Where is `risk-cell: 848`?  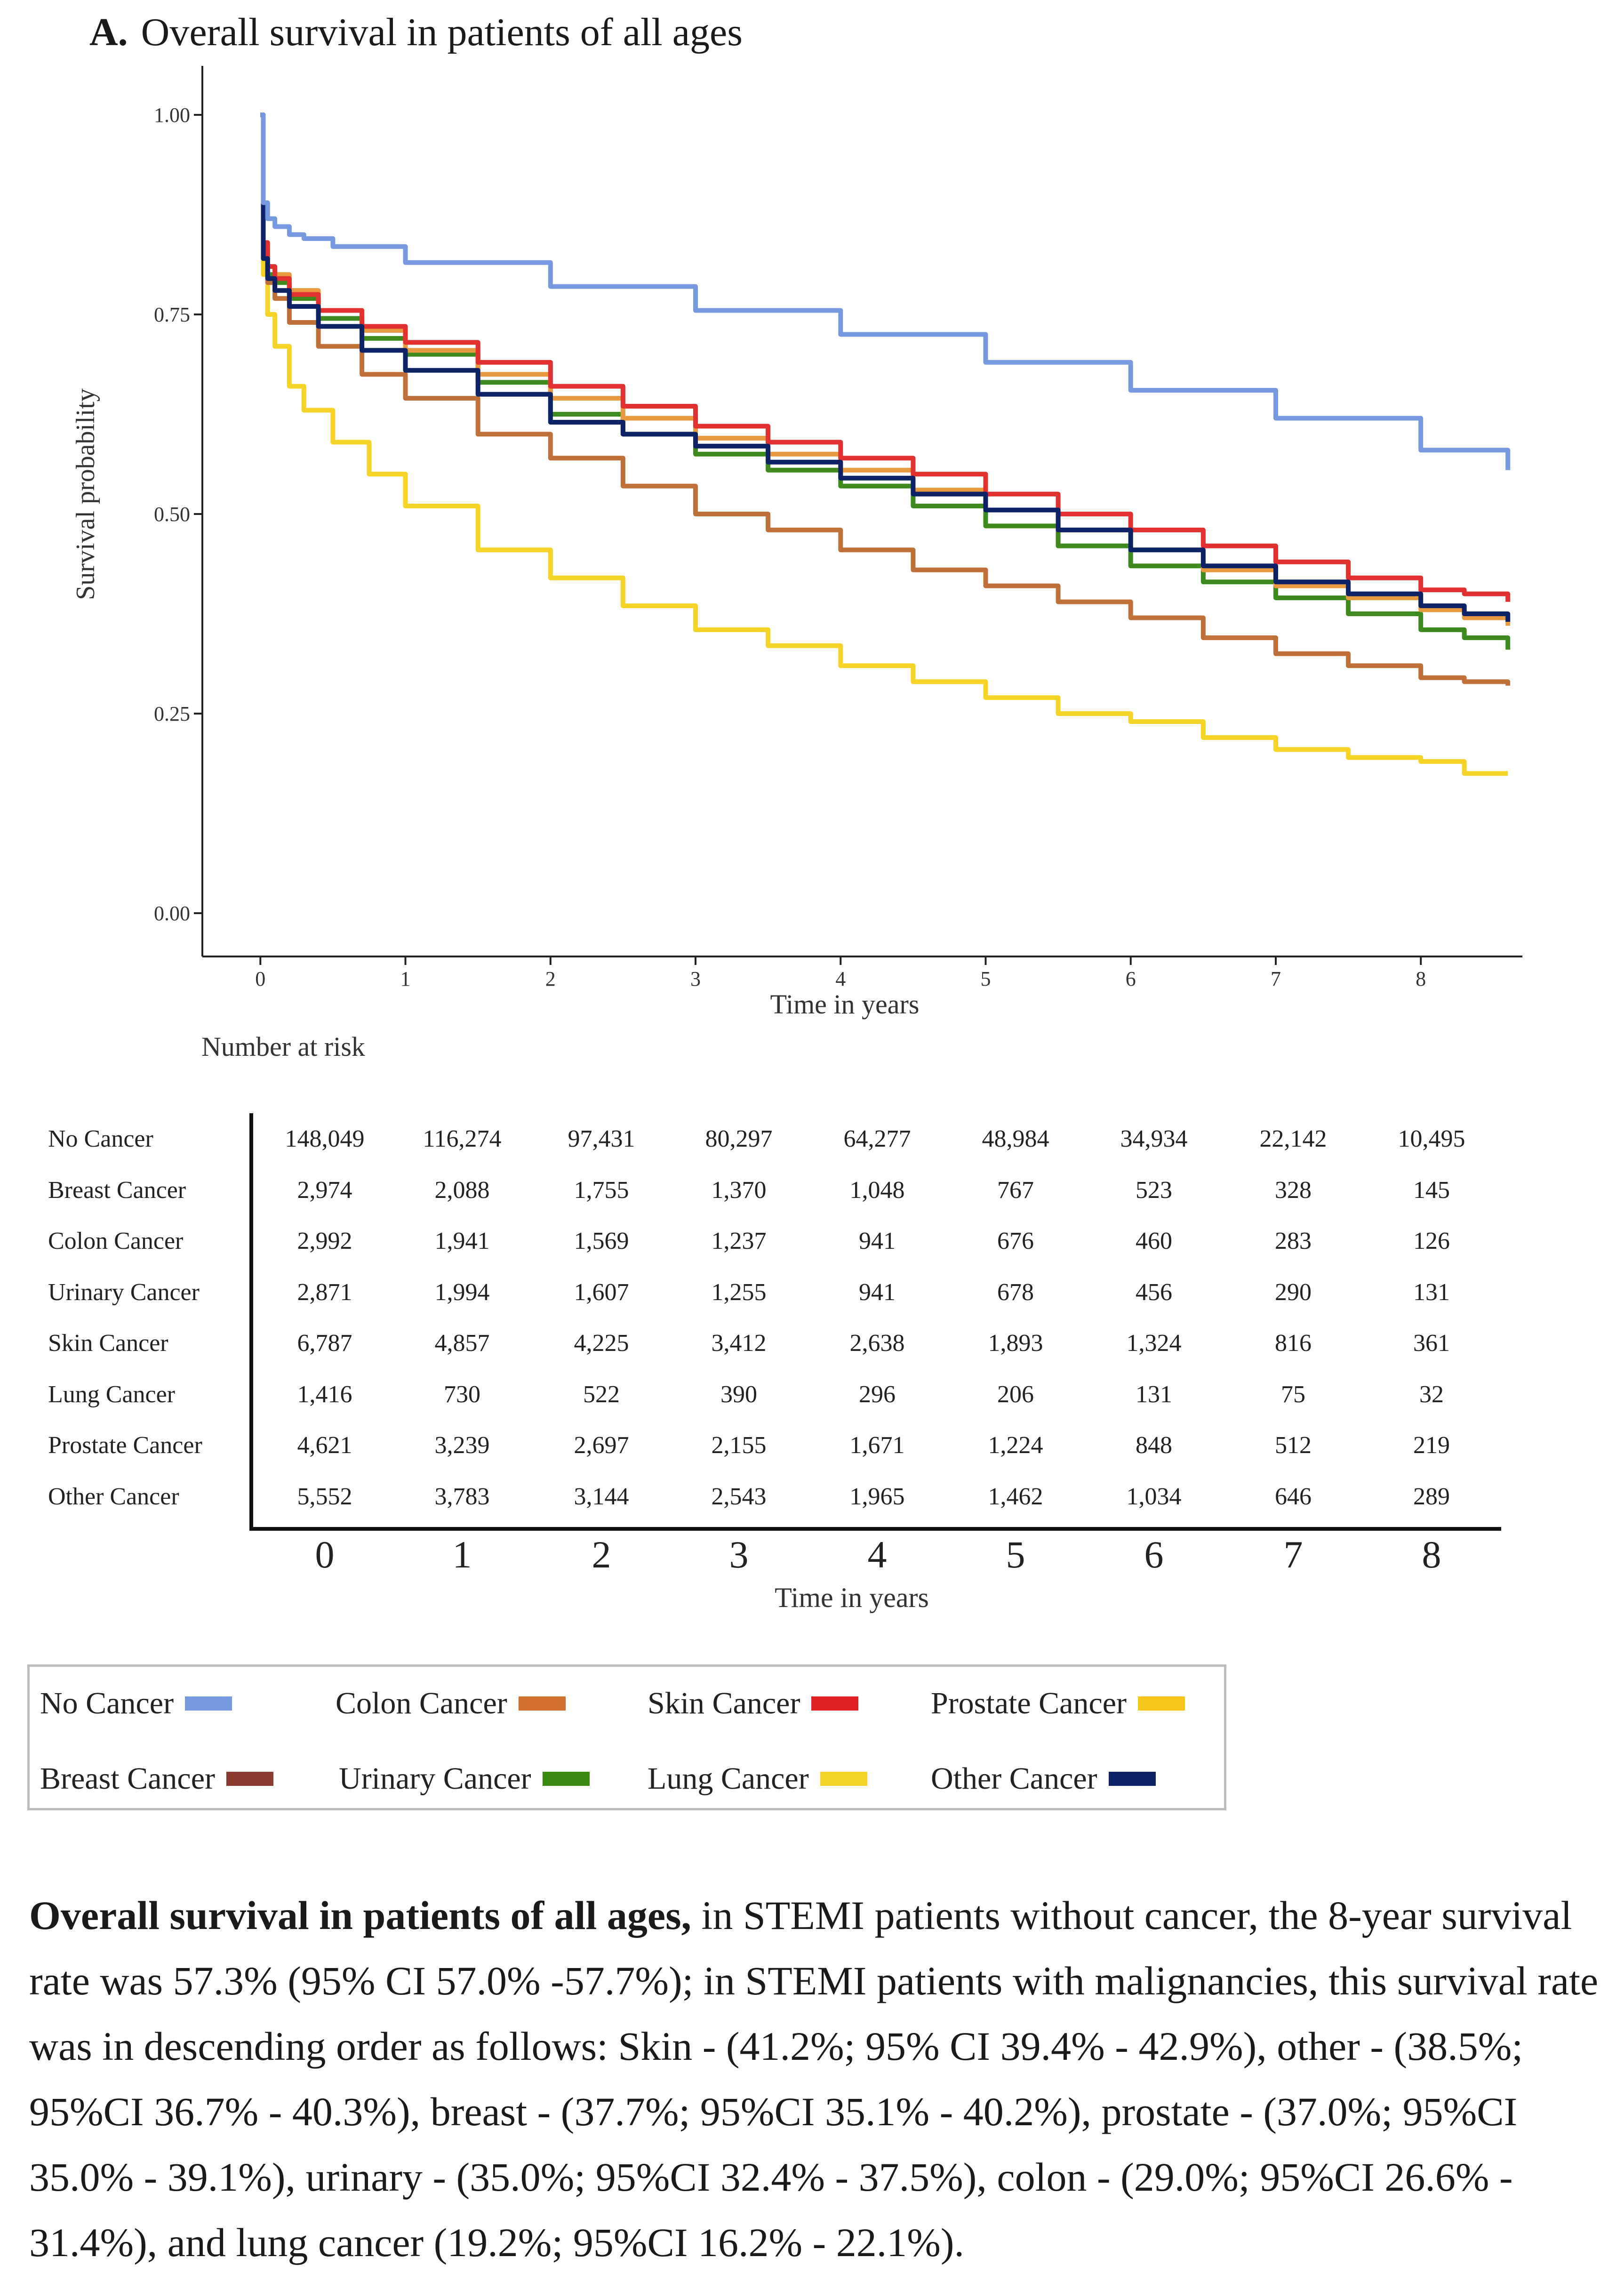 risk-cell: 848 is located at coordinates (1154, 1445).